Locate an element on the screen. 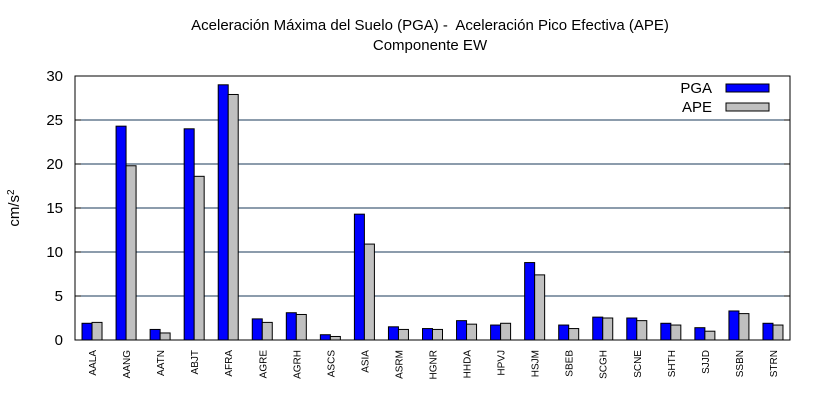 The width and height of the screenshot is (820, 400). legend: PGA APE is located at coordinates (725, 98).